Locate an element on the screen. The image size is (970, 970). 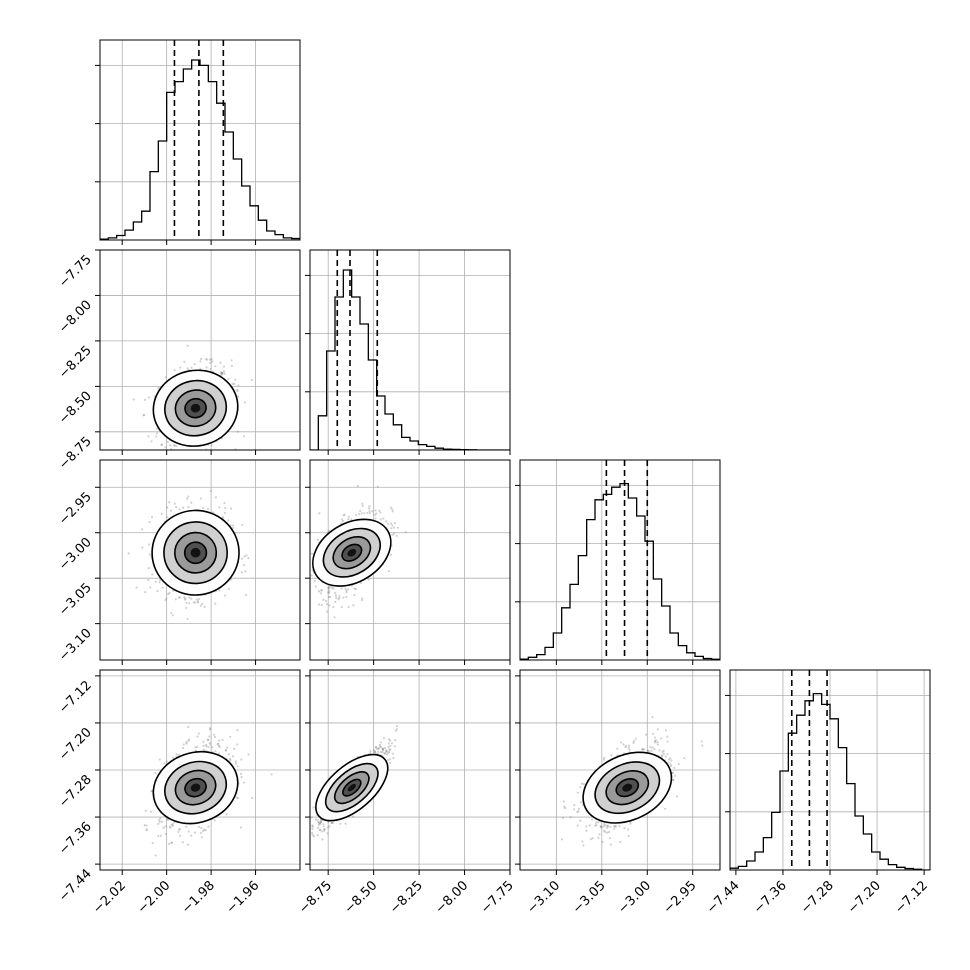
scatter-panel-1-0: −8.75−8.50−8.25−8.00−7.75 is located at coordinates (178, 364).